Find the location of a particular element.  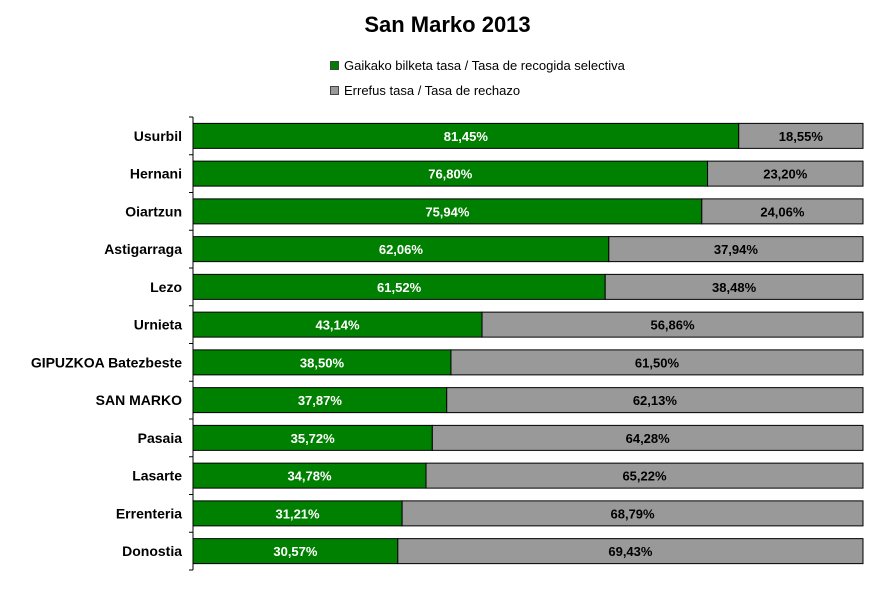

data-label-rejection-2: 24,06% is located at coordinates (782, 211).